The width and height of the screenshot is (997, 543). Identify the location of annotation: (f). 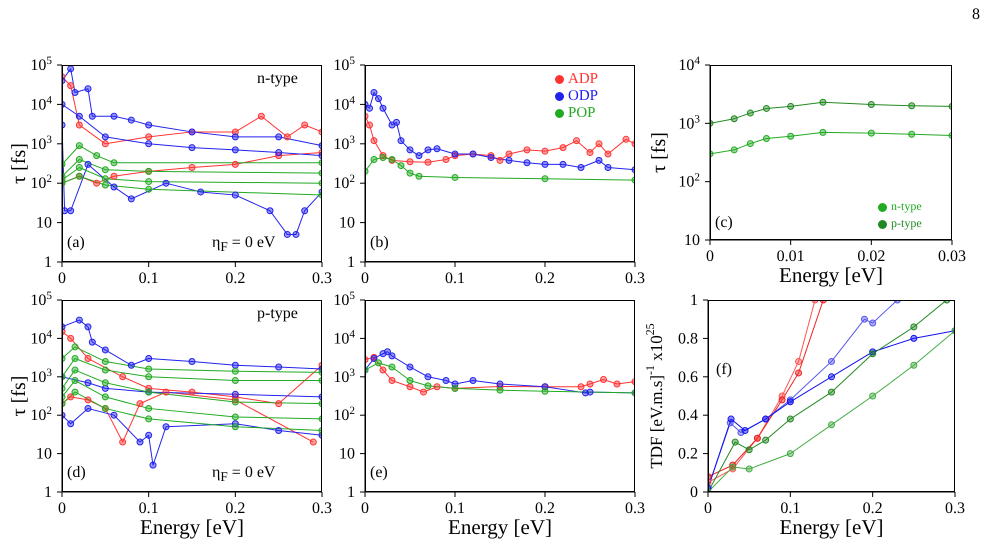
(724, 370).